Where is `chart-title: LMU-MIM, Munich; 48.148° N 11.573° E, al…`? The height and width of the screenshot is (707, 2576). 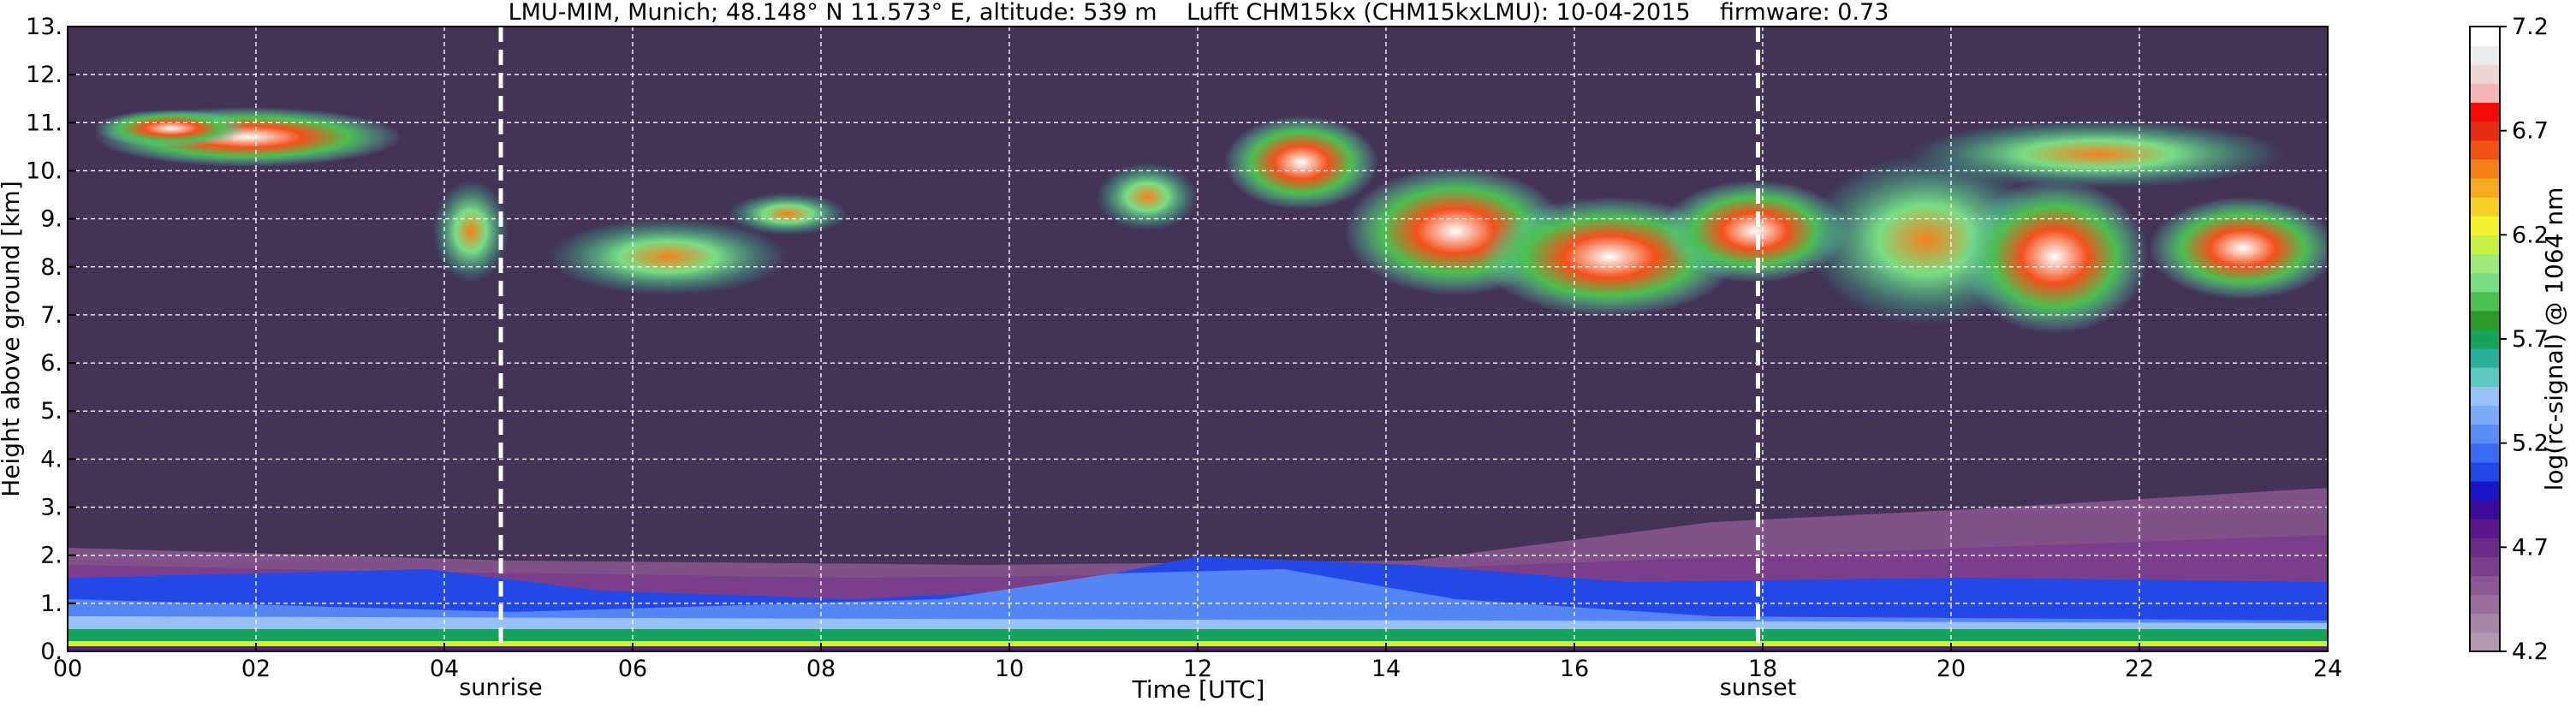 chart-title: LMU-MIM, Munich; 48.148° N 11.573° E, al… is located at coordinates (1199, 13).